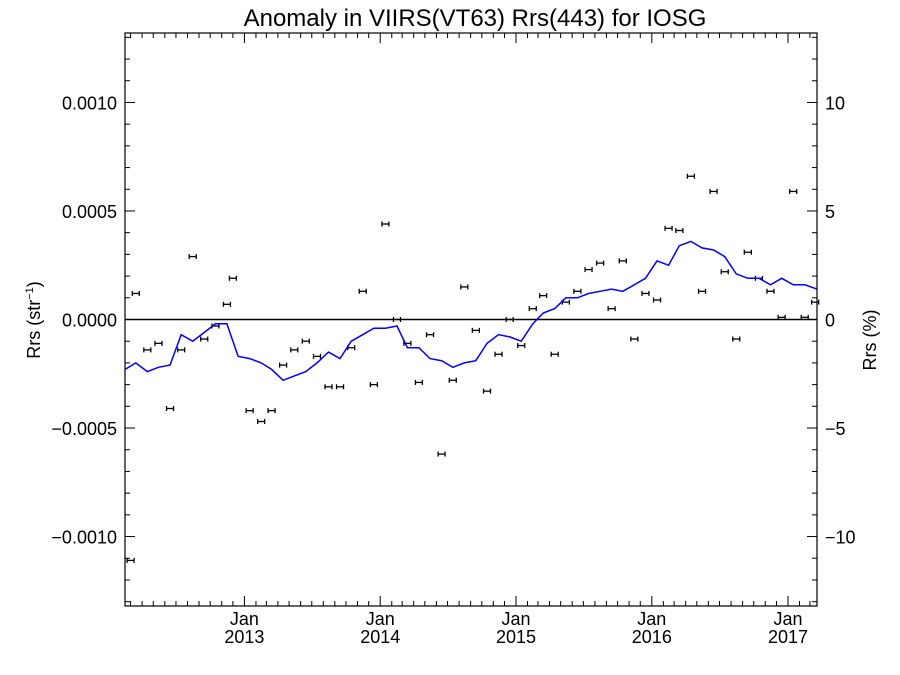 This screenshot has height=675, width=900. I want to click on x-tick-label-year: 2014, so click(380, 637).